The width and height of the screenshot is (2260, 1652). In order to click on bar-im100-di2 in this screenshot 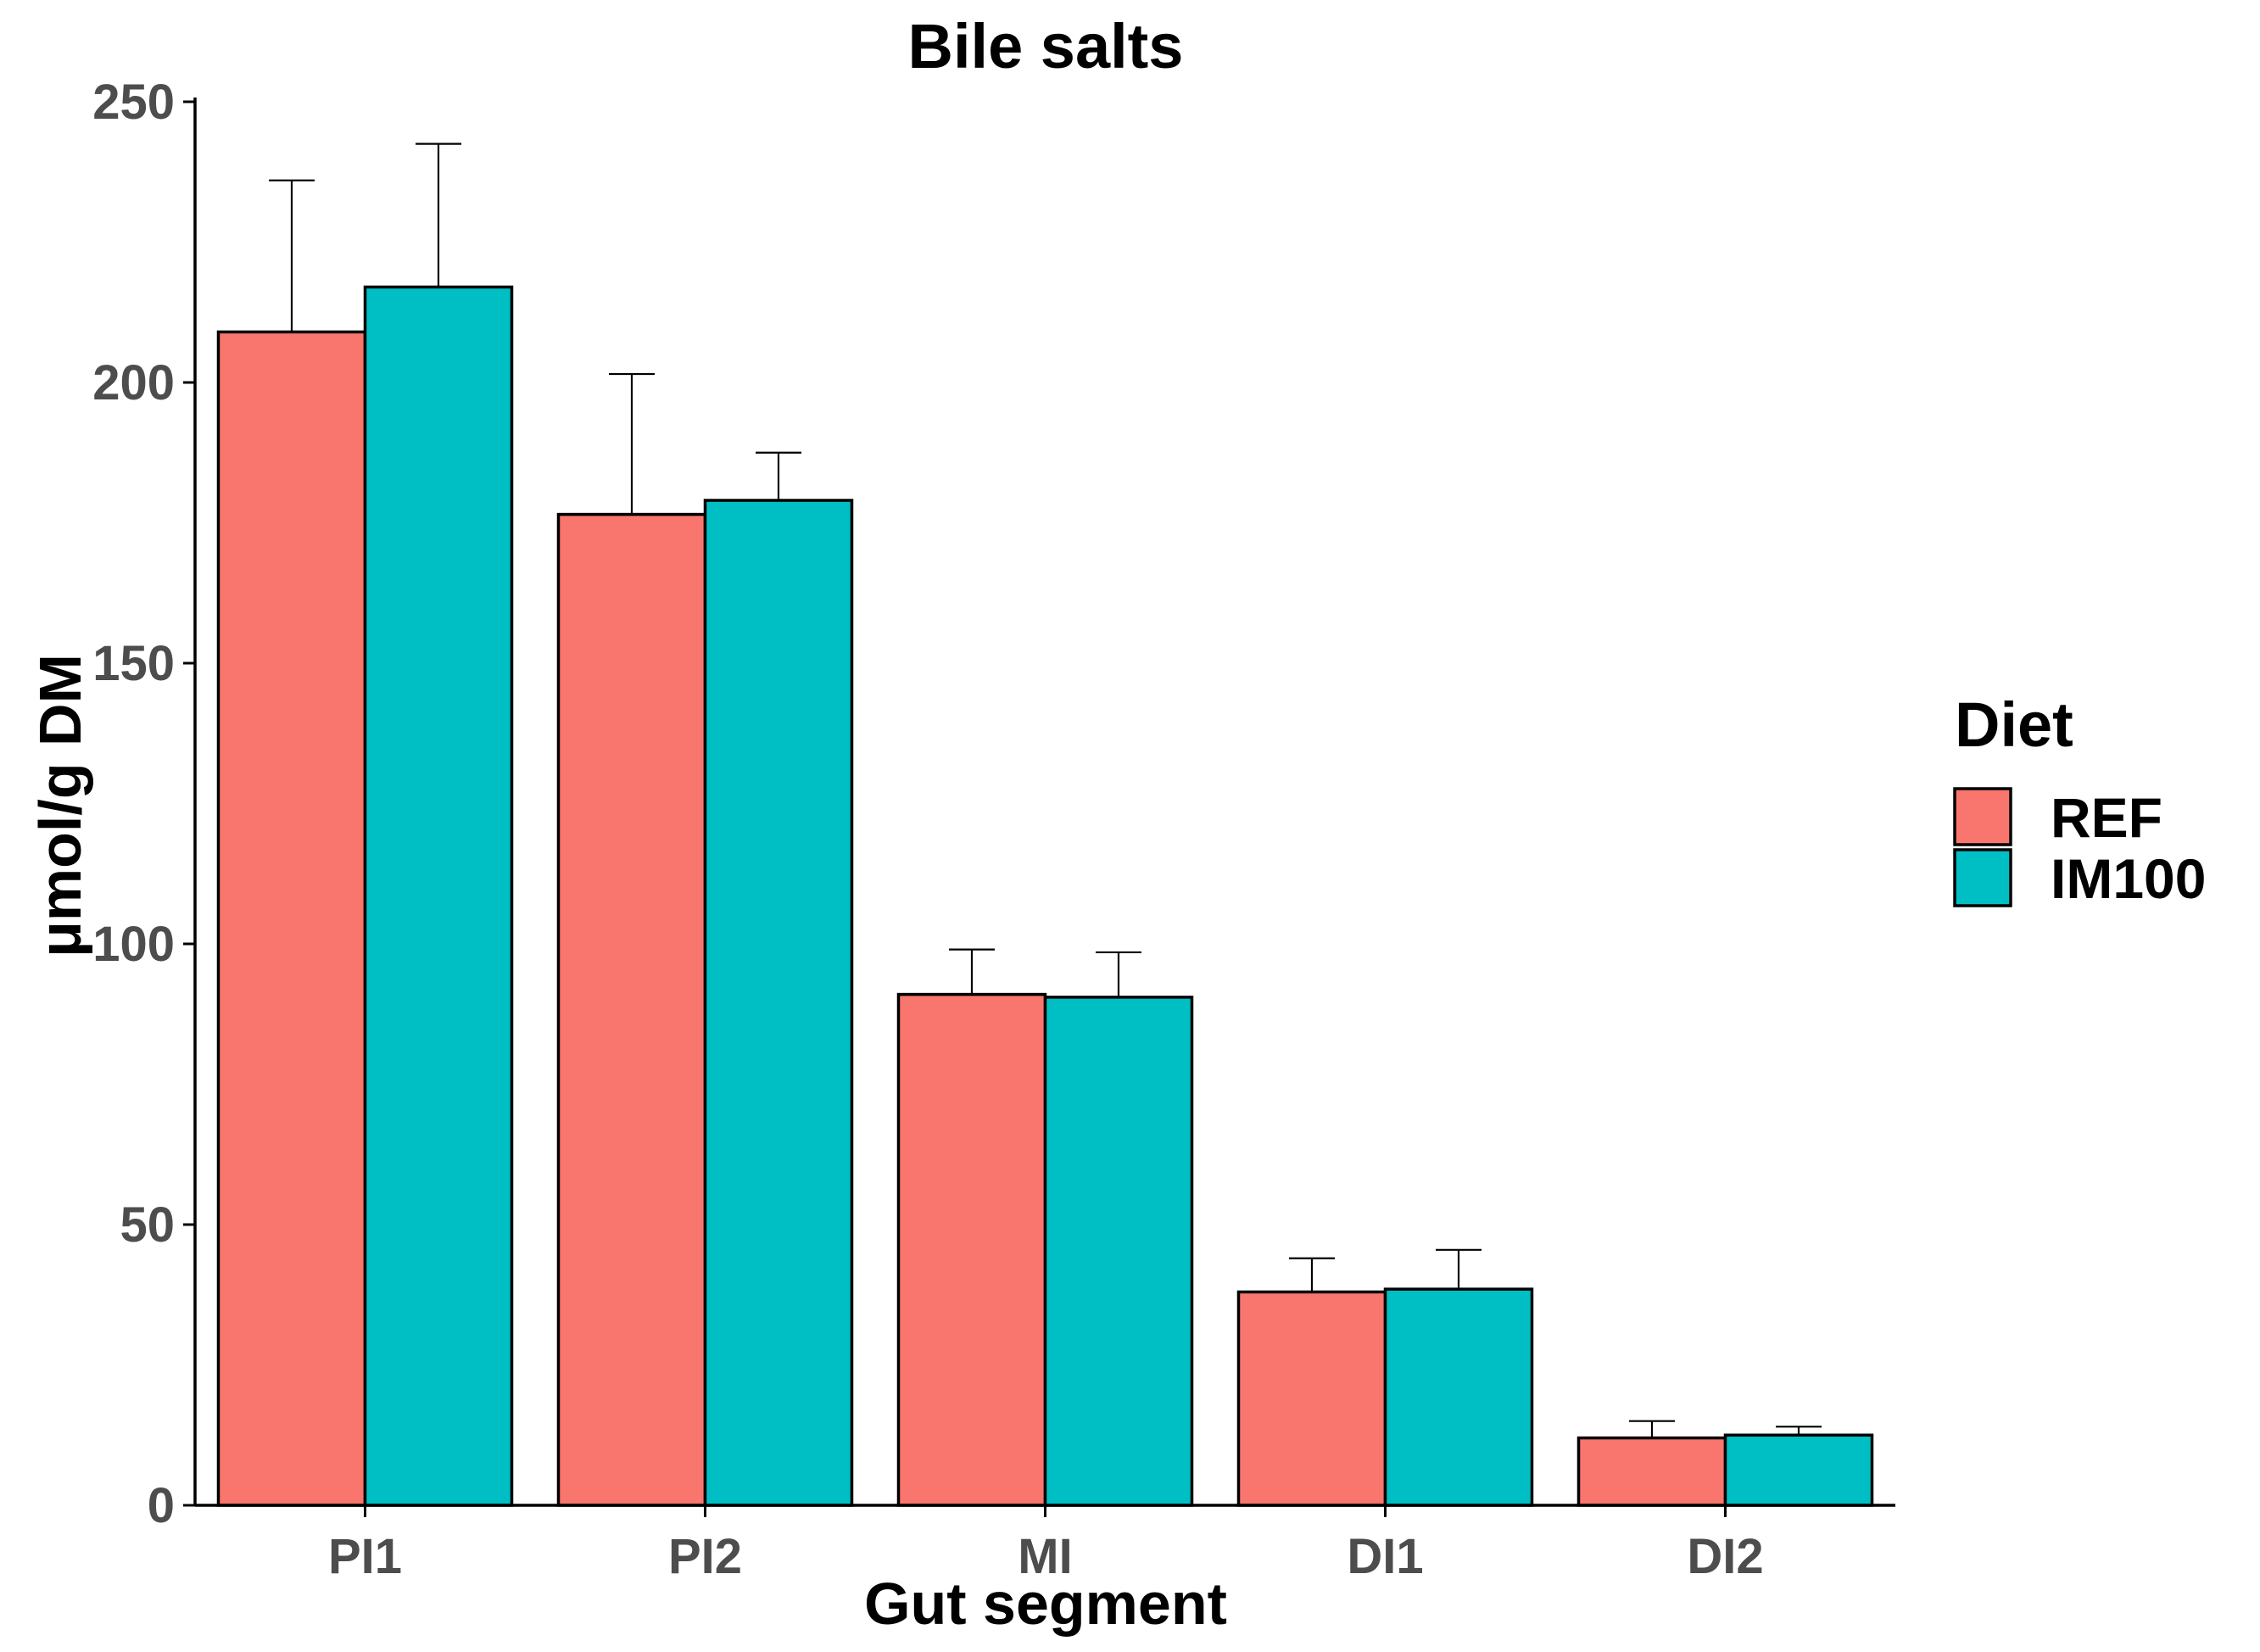, I will do `click(1798, 1470)`.